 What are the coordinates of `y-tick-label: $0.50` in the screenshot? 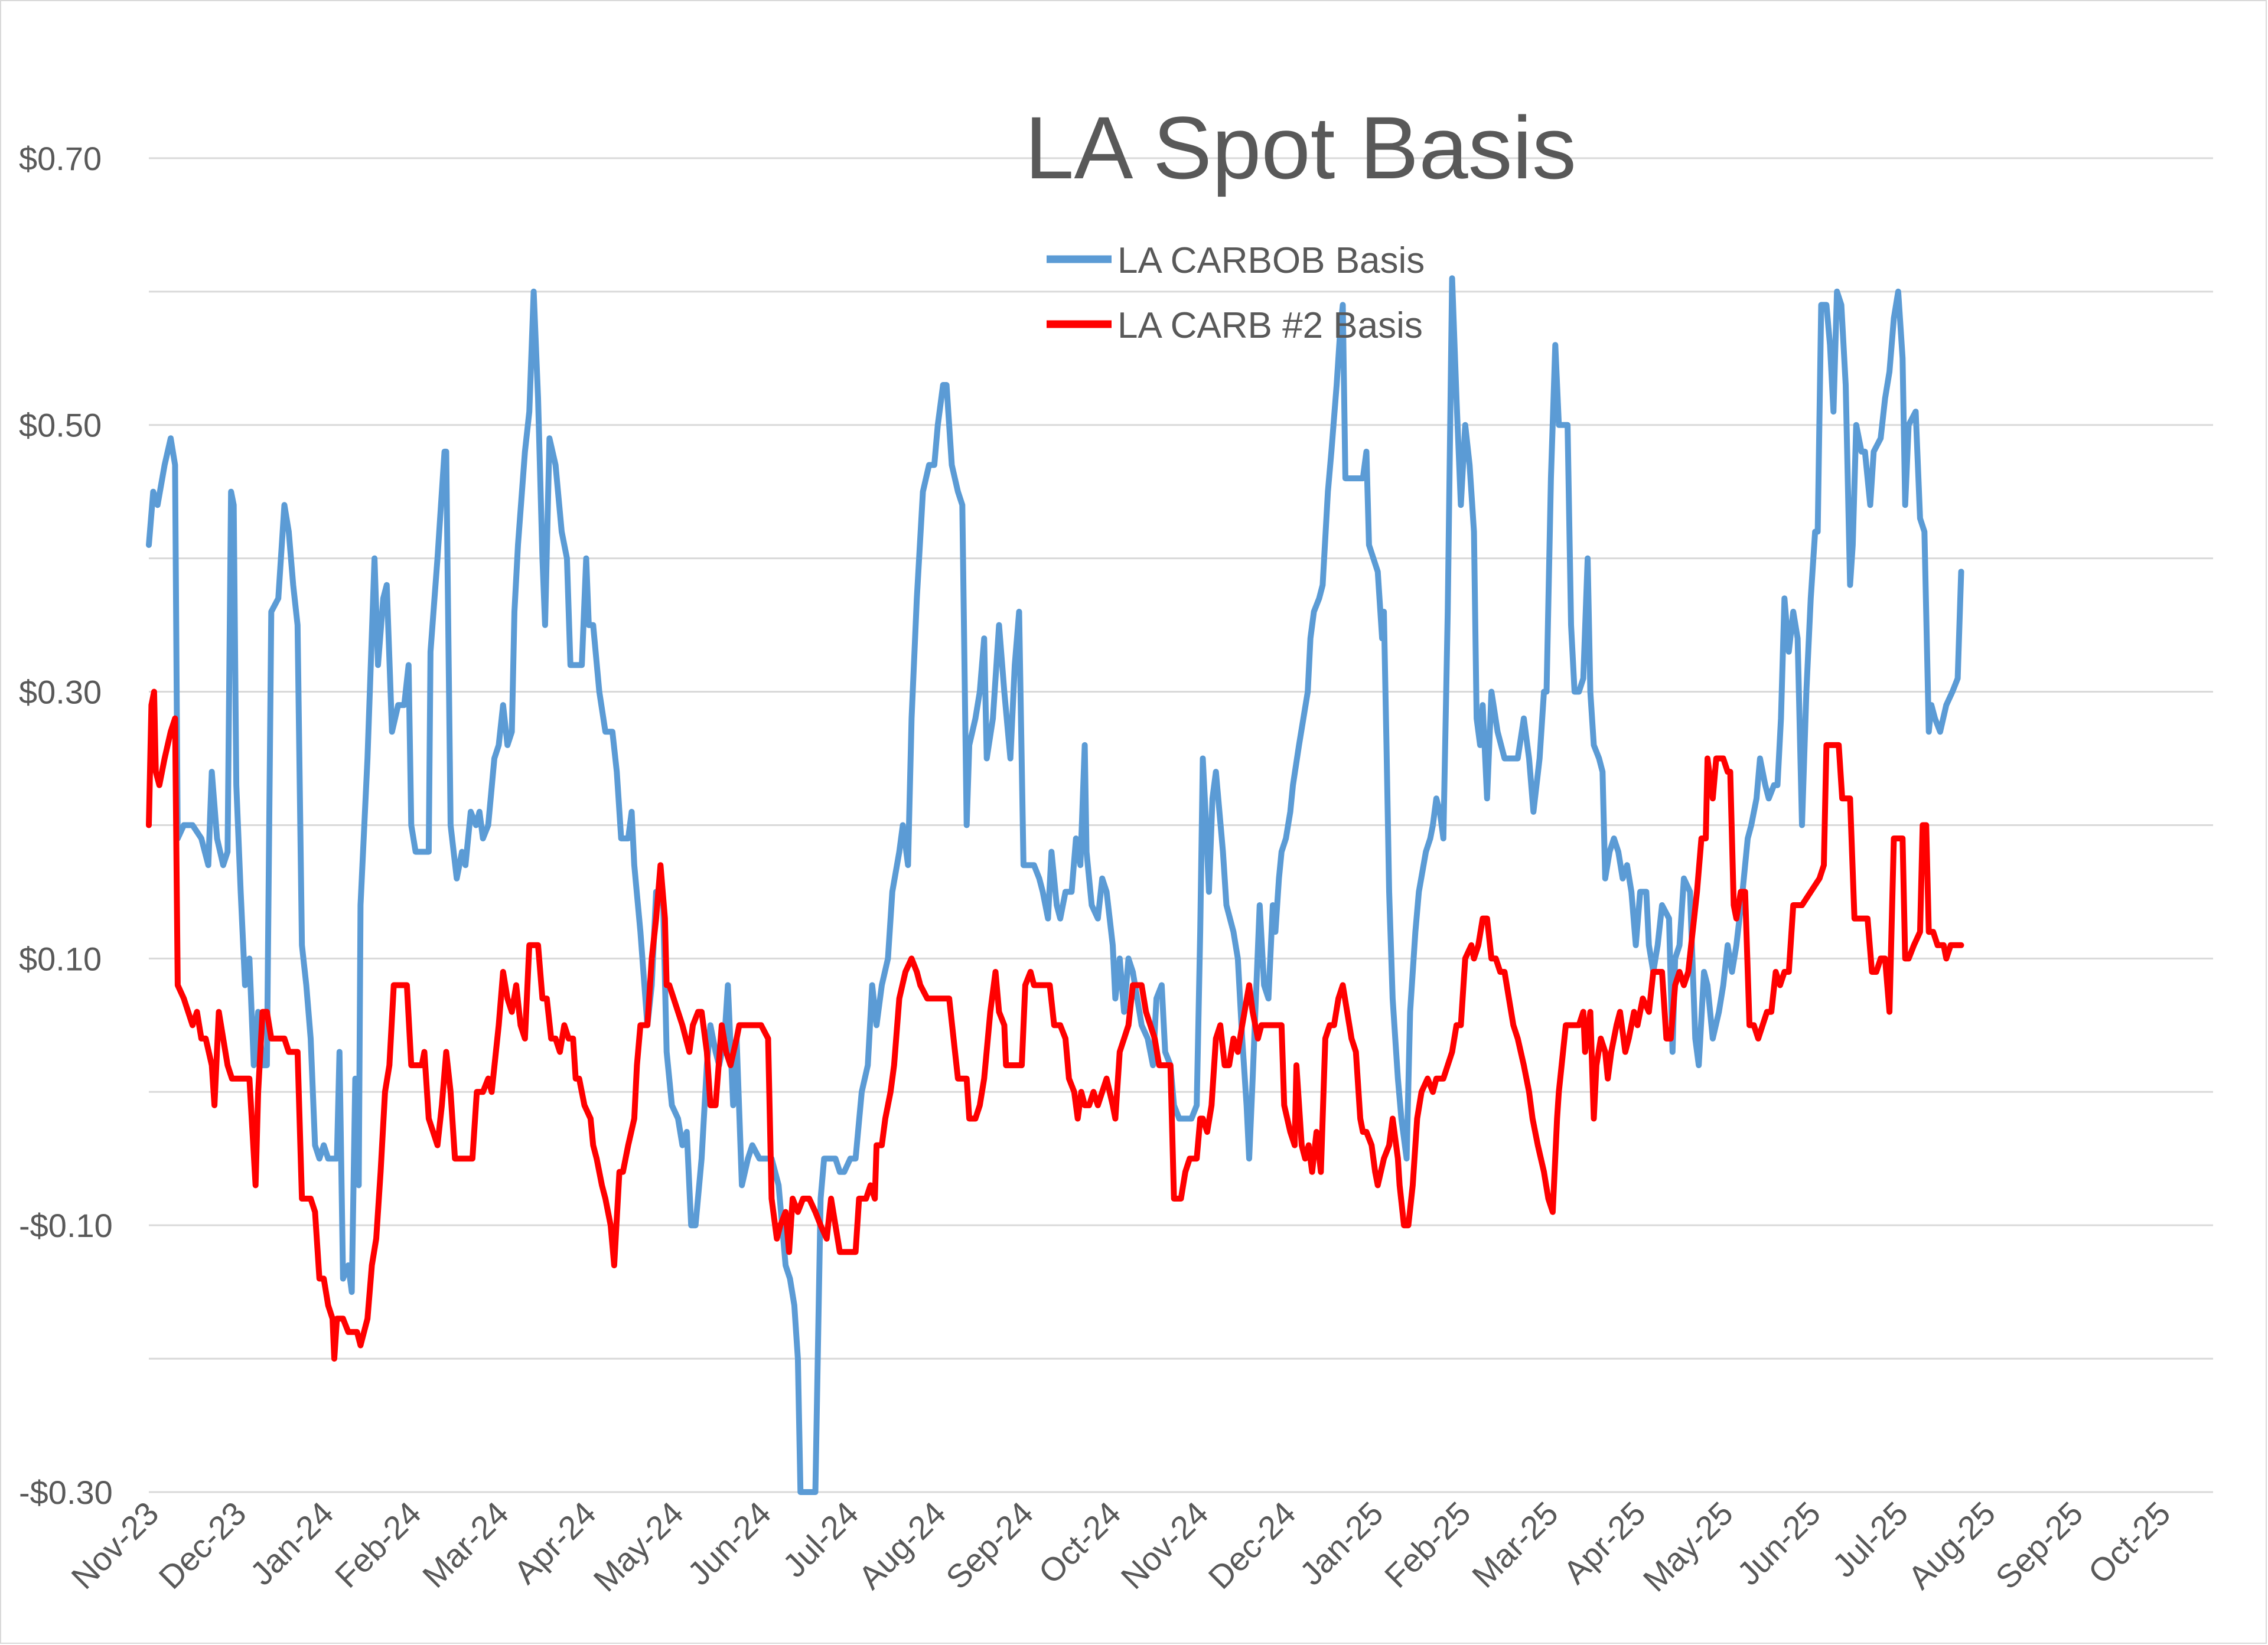 It's located at (60, 425).